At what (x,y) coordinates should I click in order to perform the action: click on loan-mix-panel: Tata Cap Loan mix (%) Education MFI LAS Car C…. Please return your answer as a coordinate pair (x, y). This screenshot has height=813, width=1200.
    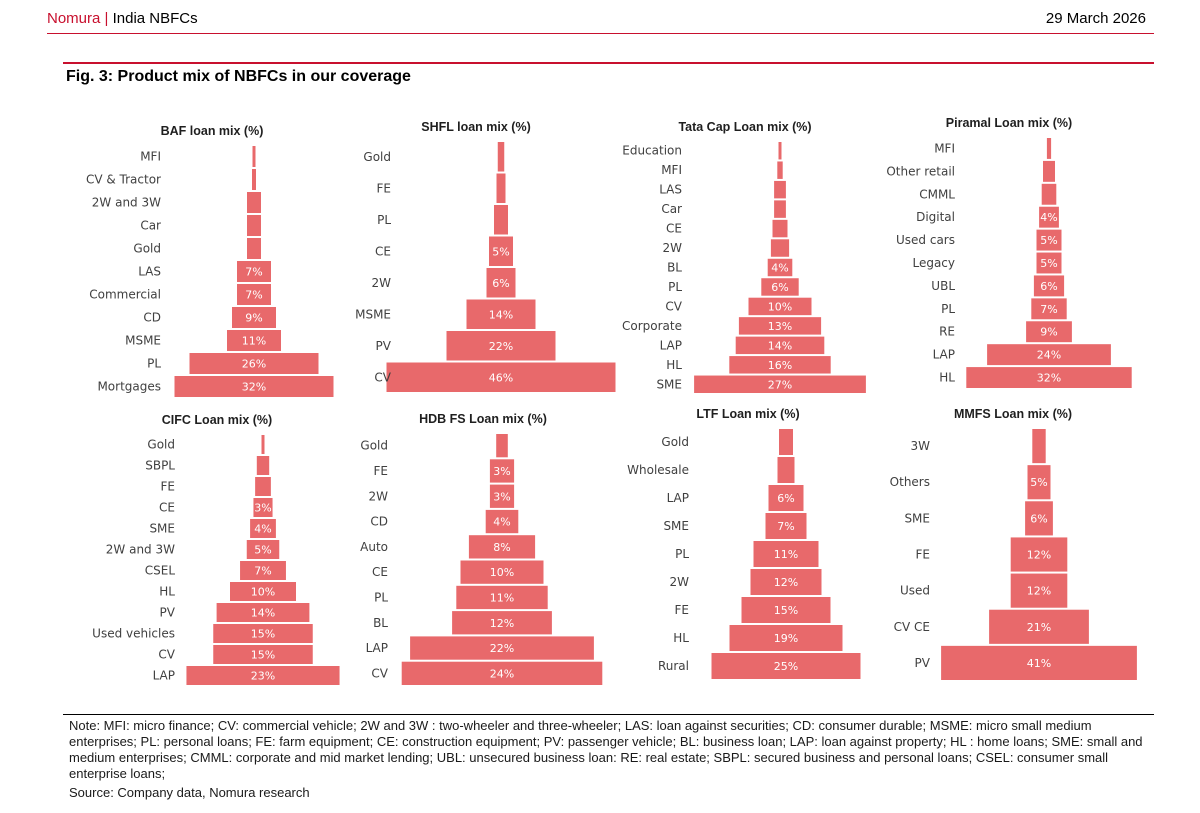
    Looking at the image, I should click on (744, 257).